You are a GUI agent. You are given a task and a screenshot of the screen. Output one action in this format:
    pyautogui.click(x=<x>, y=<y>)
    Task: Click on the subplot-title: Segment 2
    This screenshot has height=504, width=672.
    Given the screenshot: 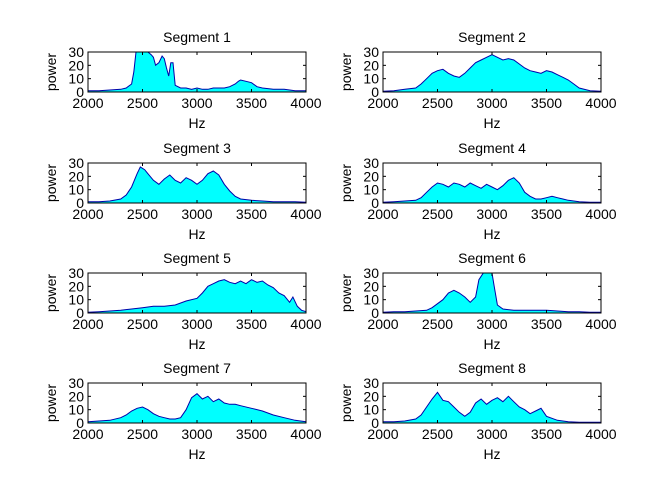 What is the action you would take?
    pyautogui.click(x=492, y=37)
    